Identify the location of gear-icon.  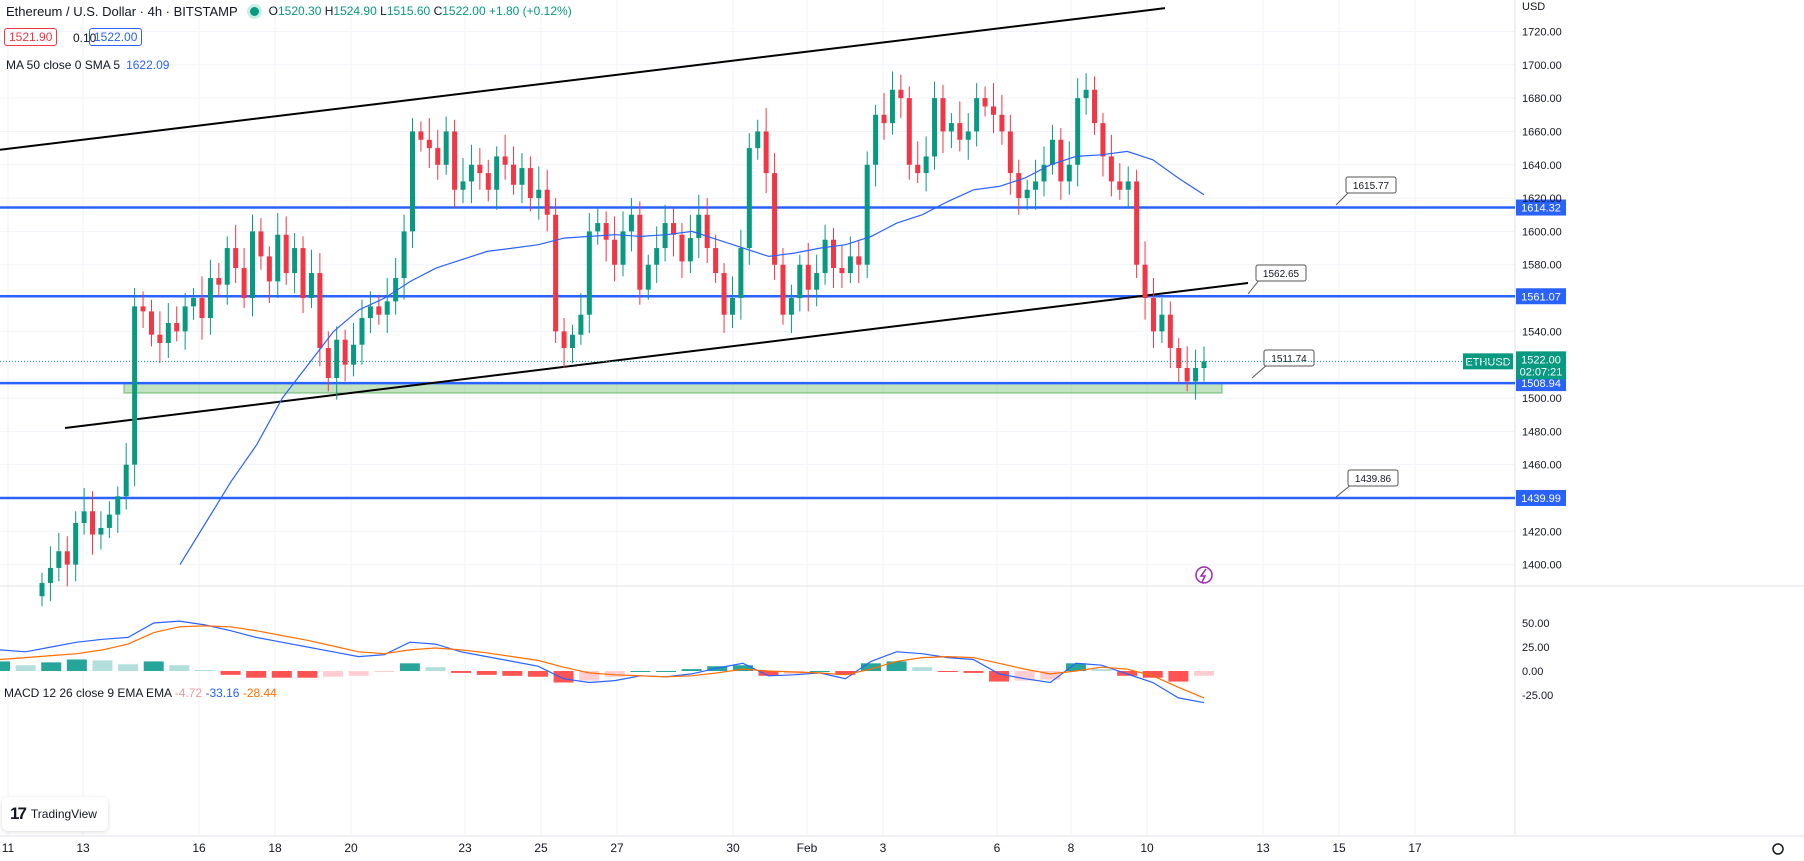
(1778, 849).